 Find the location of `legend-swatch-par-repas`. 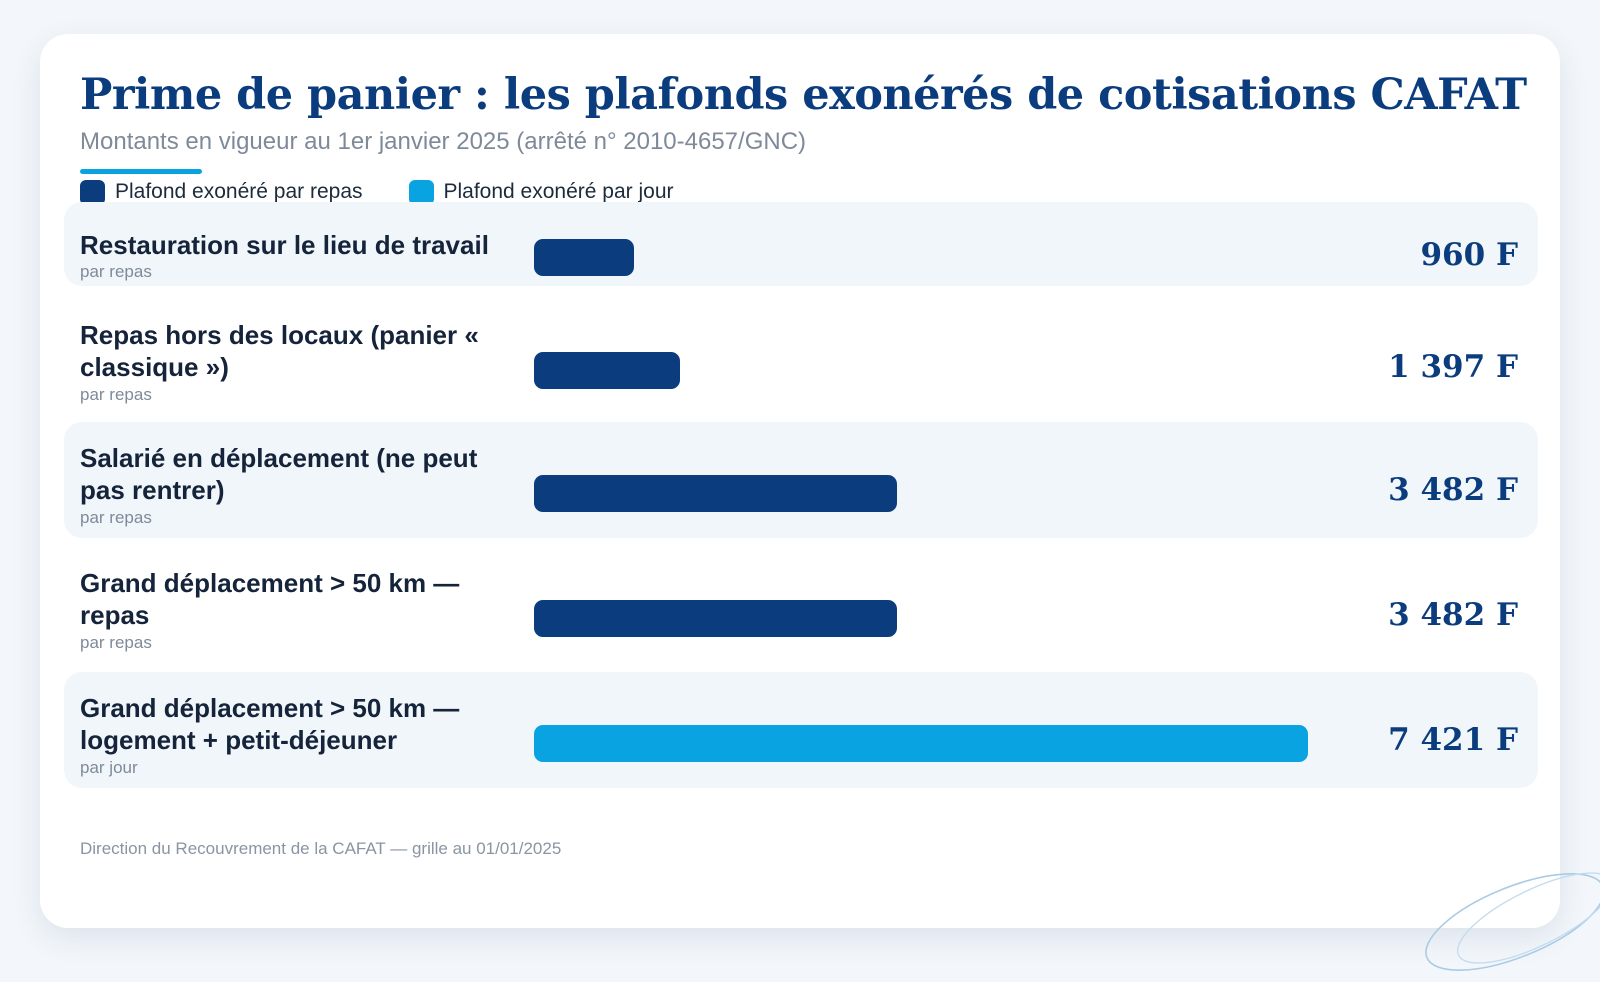

legend-swatch-par-repas is located at coordinates (92, 192).